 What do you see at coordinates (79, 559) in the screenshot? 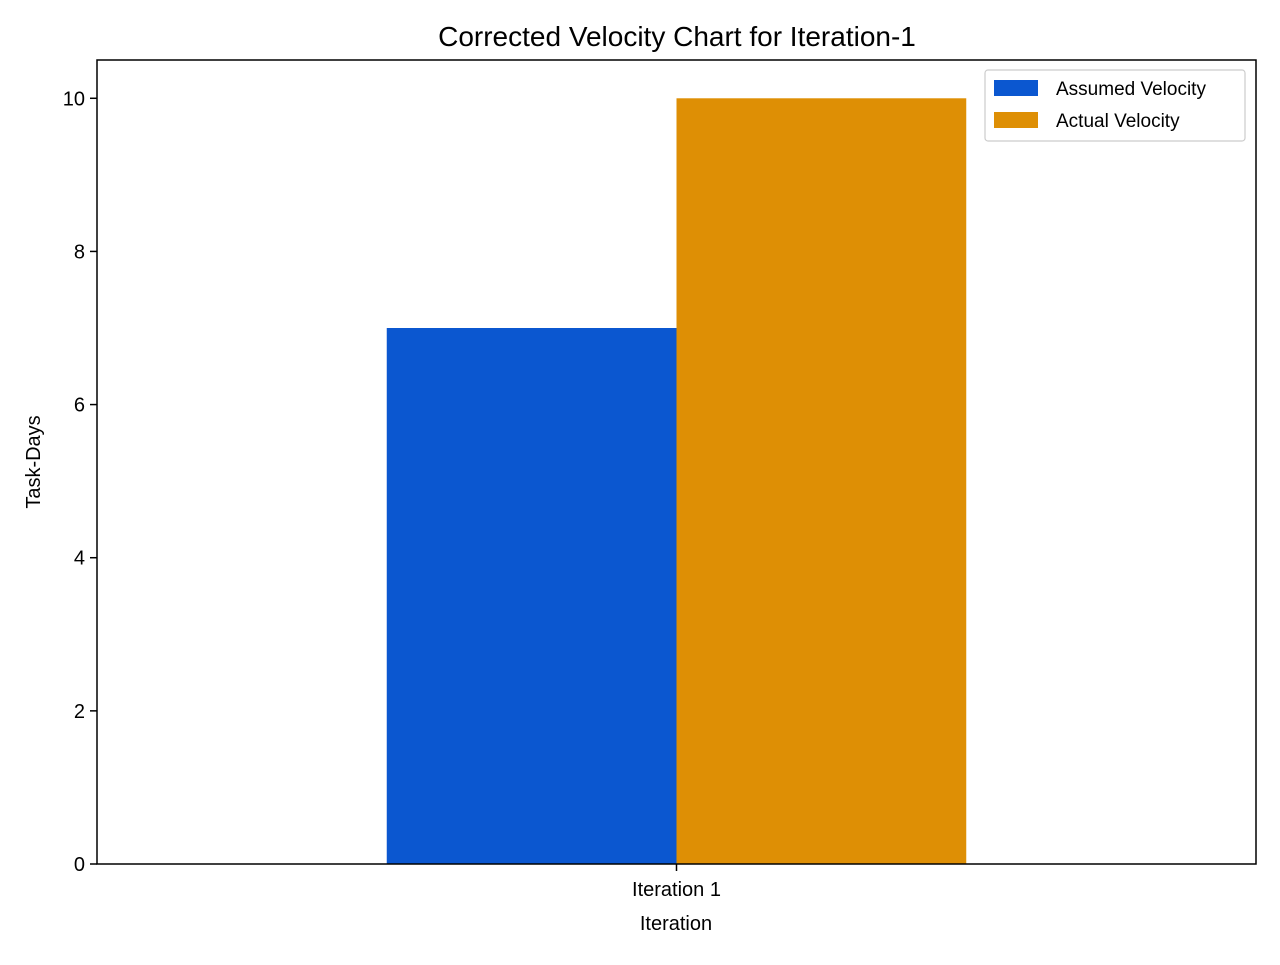
I see `y-tick-label: 4` at bounding box center [79, 559].